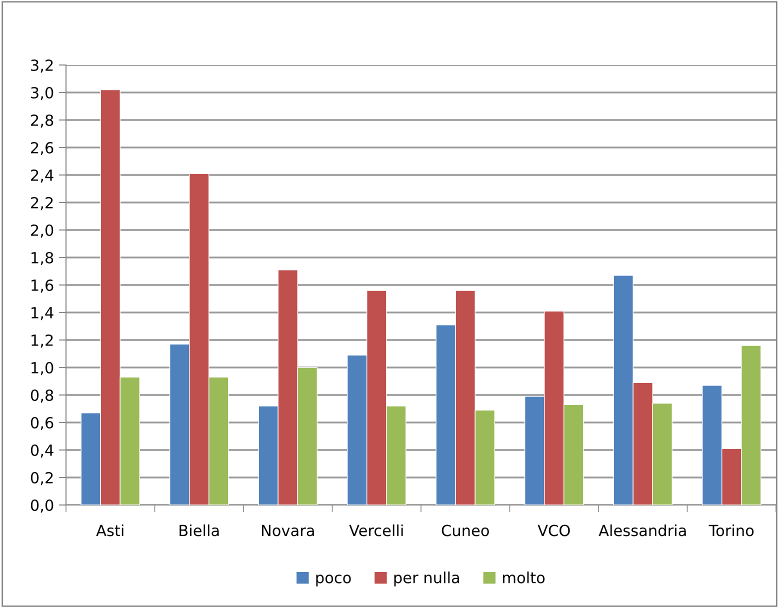 Image resolution: width=779 pixels, height=608 pixels. What do you see at coordinates (465, 530) in the screenshot?
I see `x-tick-label: Cuneo` at bounding box center [465, 530].